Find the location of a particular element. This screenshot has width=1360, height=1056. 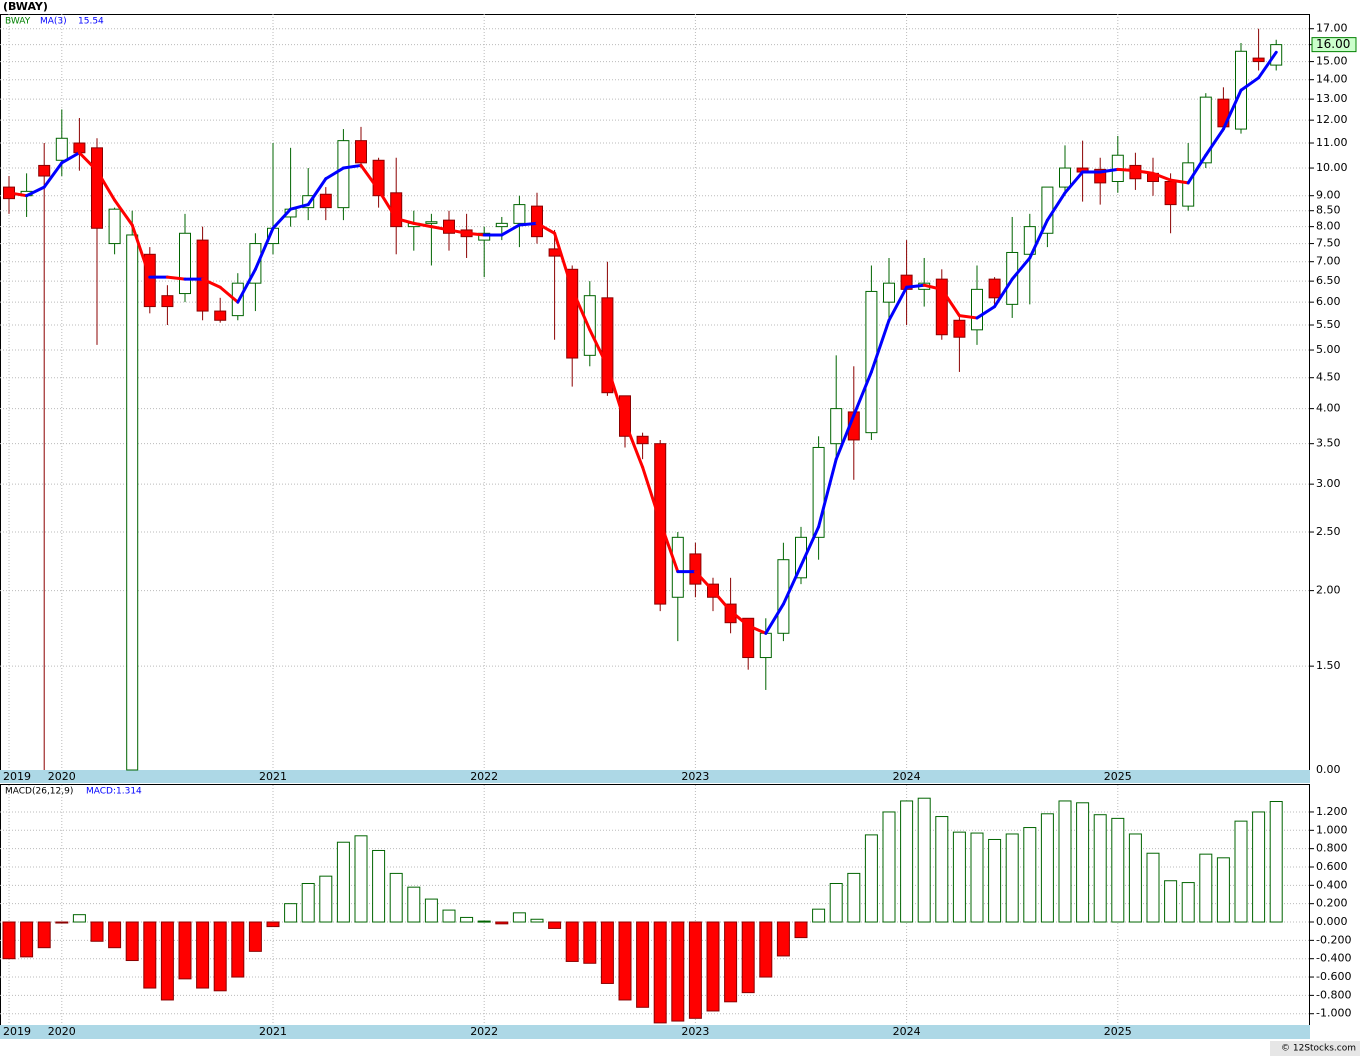

last-price-box is located at coordinates (1334, 45).